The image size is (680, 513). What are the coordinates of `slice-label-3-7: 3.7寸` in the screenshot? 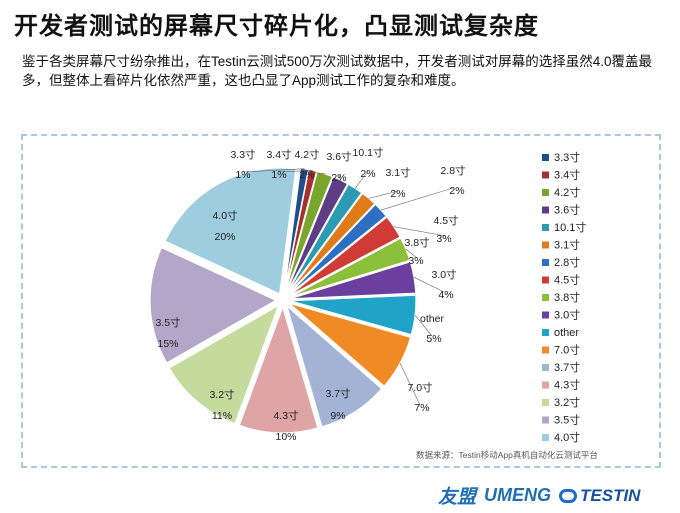 It's located at (337, 393).